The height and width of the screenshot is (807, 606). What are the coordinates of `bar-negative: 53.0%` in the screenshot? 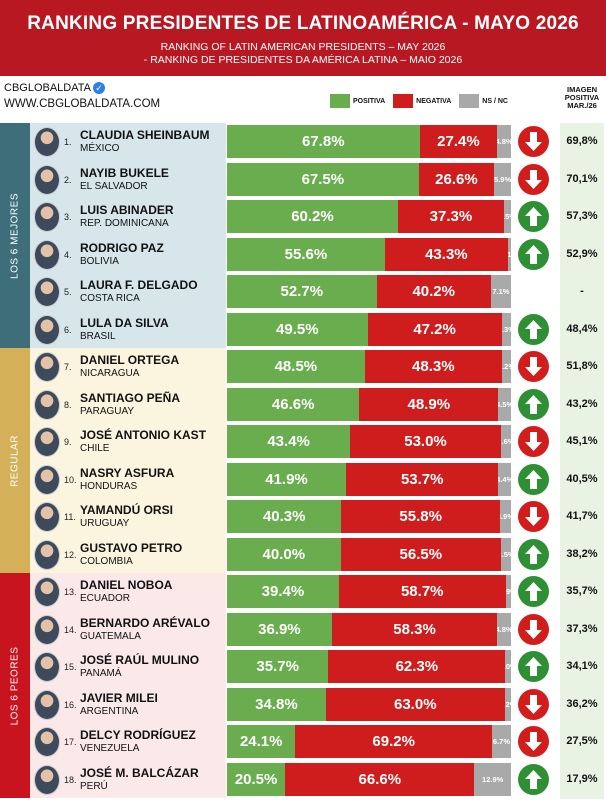 It's located at (425, 441).